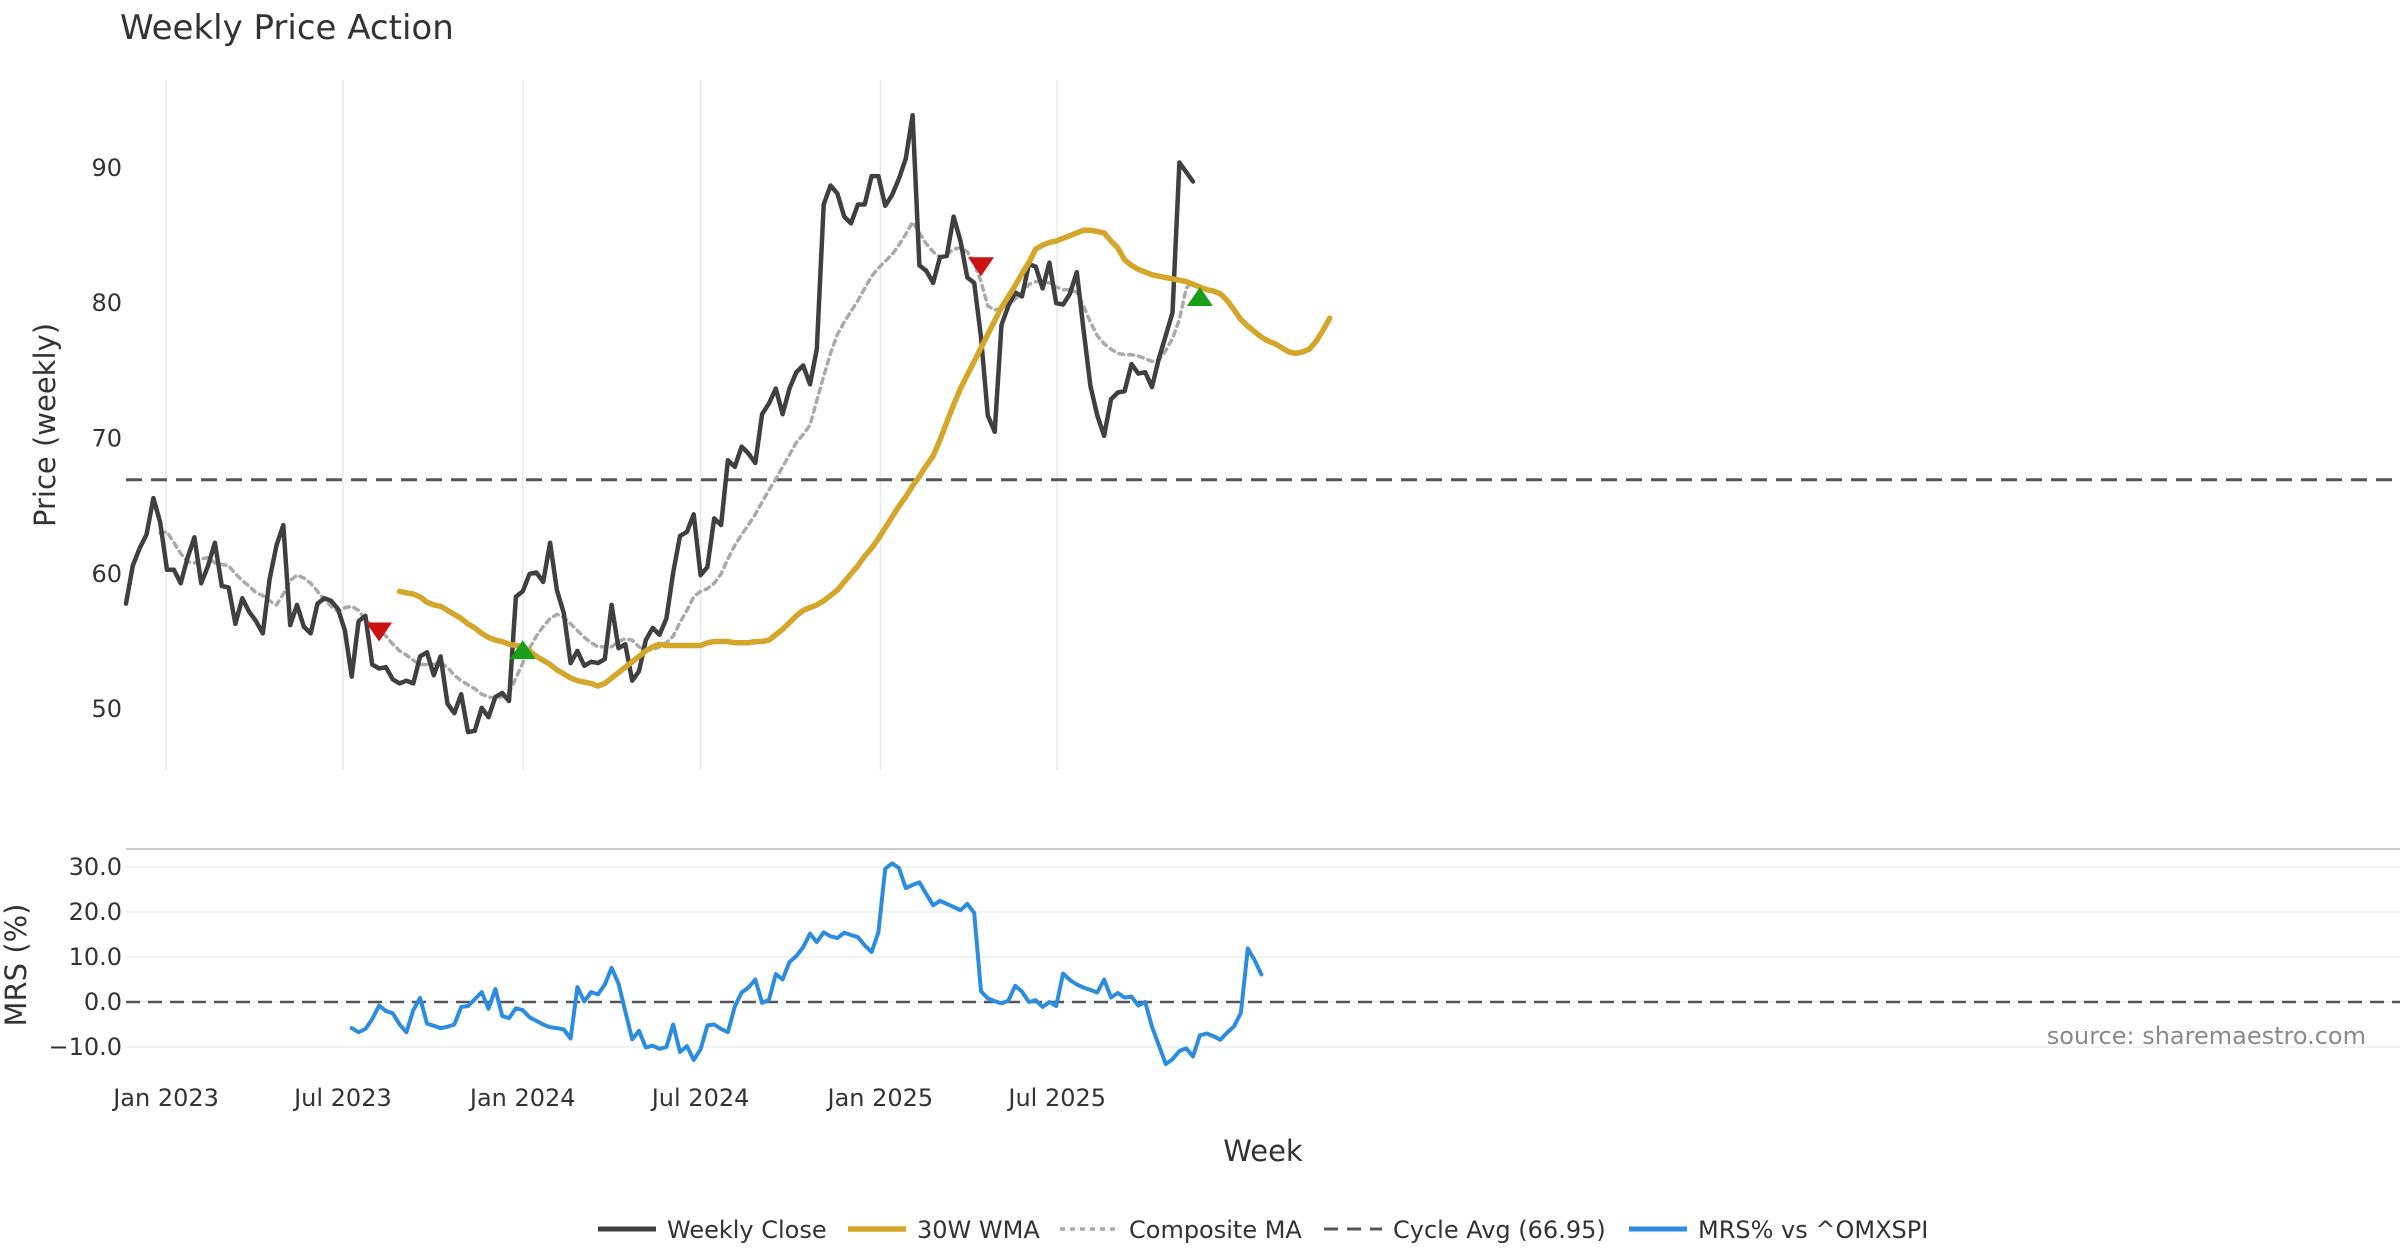  What do you see at coordinates (165, 1098) in the screenshot?
I see `x-tick-label: Jan 2023` at bounding box center [165, 1098].